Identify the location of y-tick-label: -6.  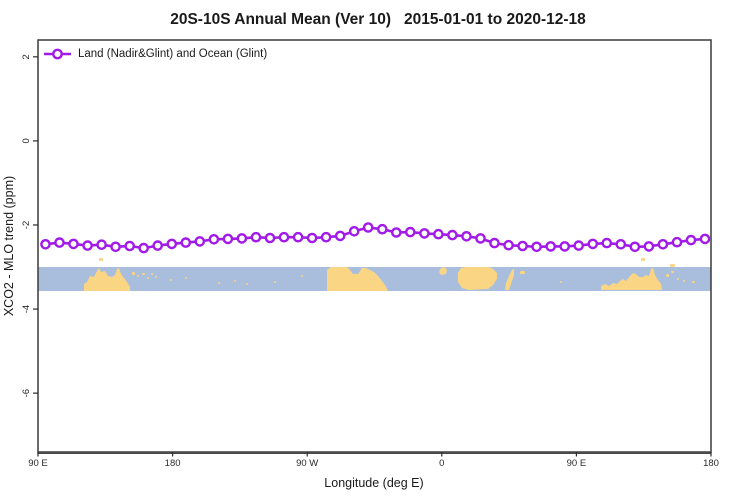
(26, 393).